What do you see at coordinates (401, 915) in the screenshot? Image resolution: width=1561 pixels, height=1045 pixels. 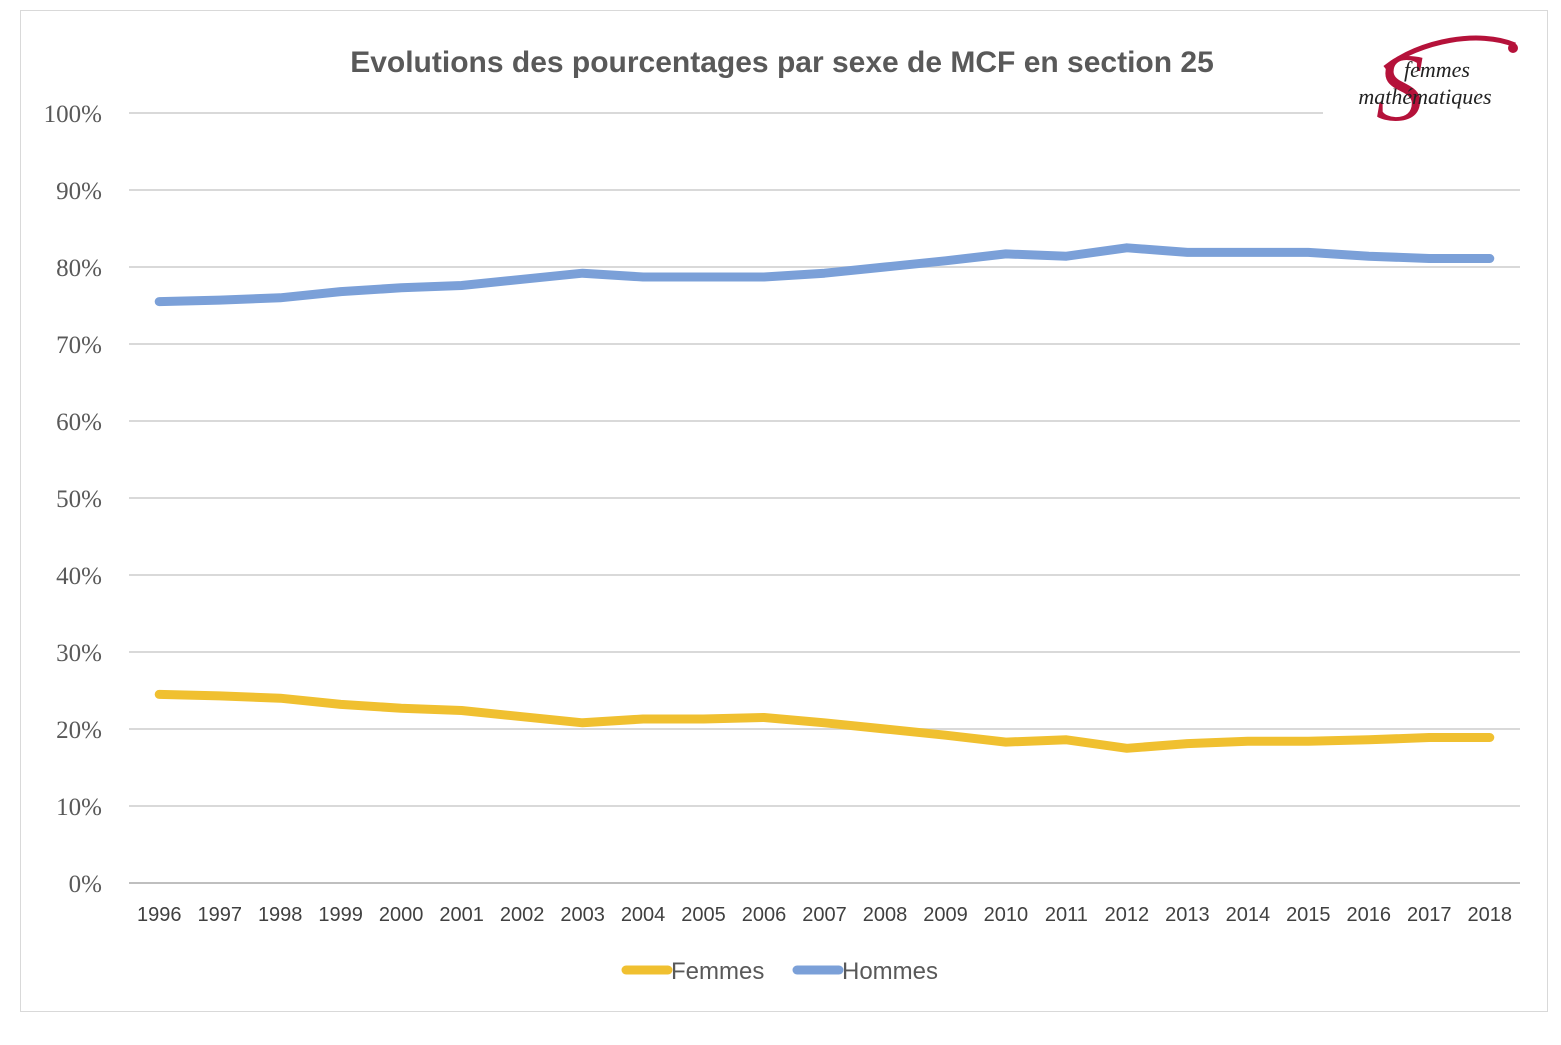 I see `x-tick-label: 2000` at bounding box center [401, 915].